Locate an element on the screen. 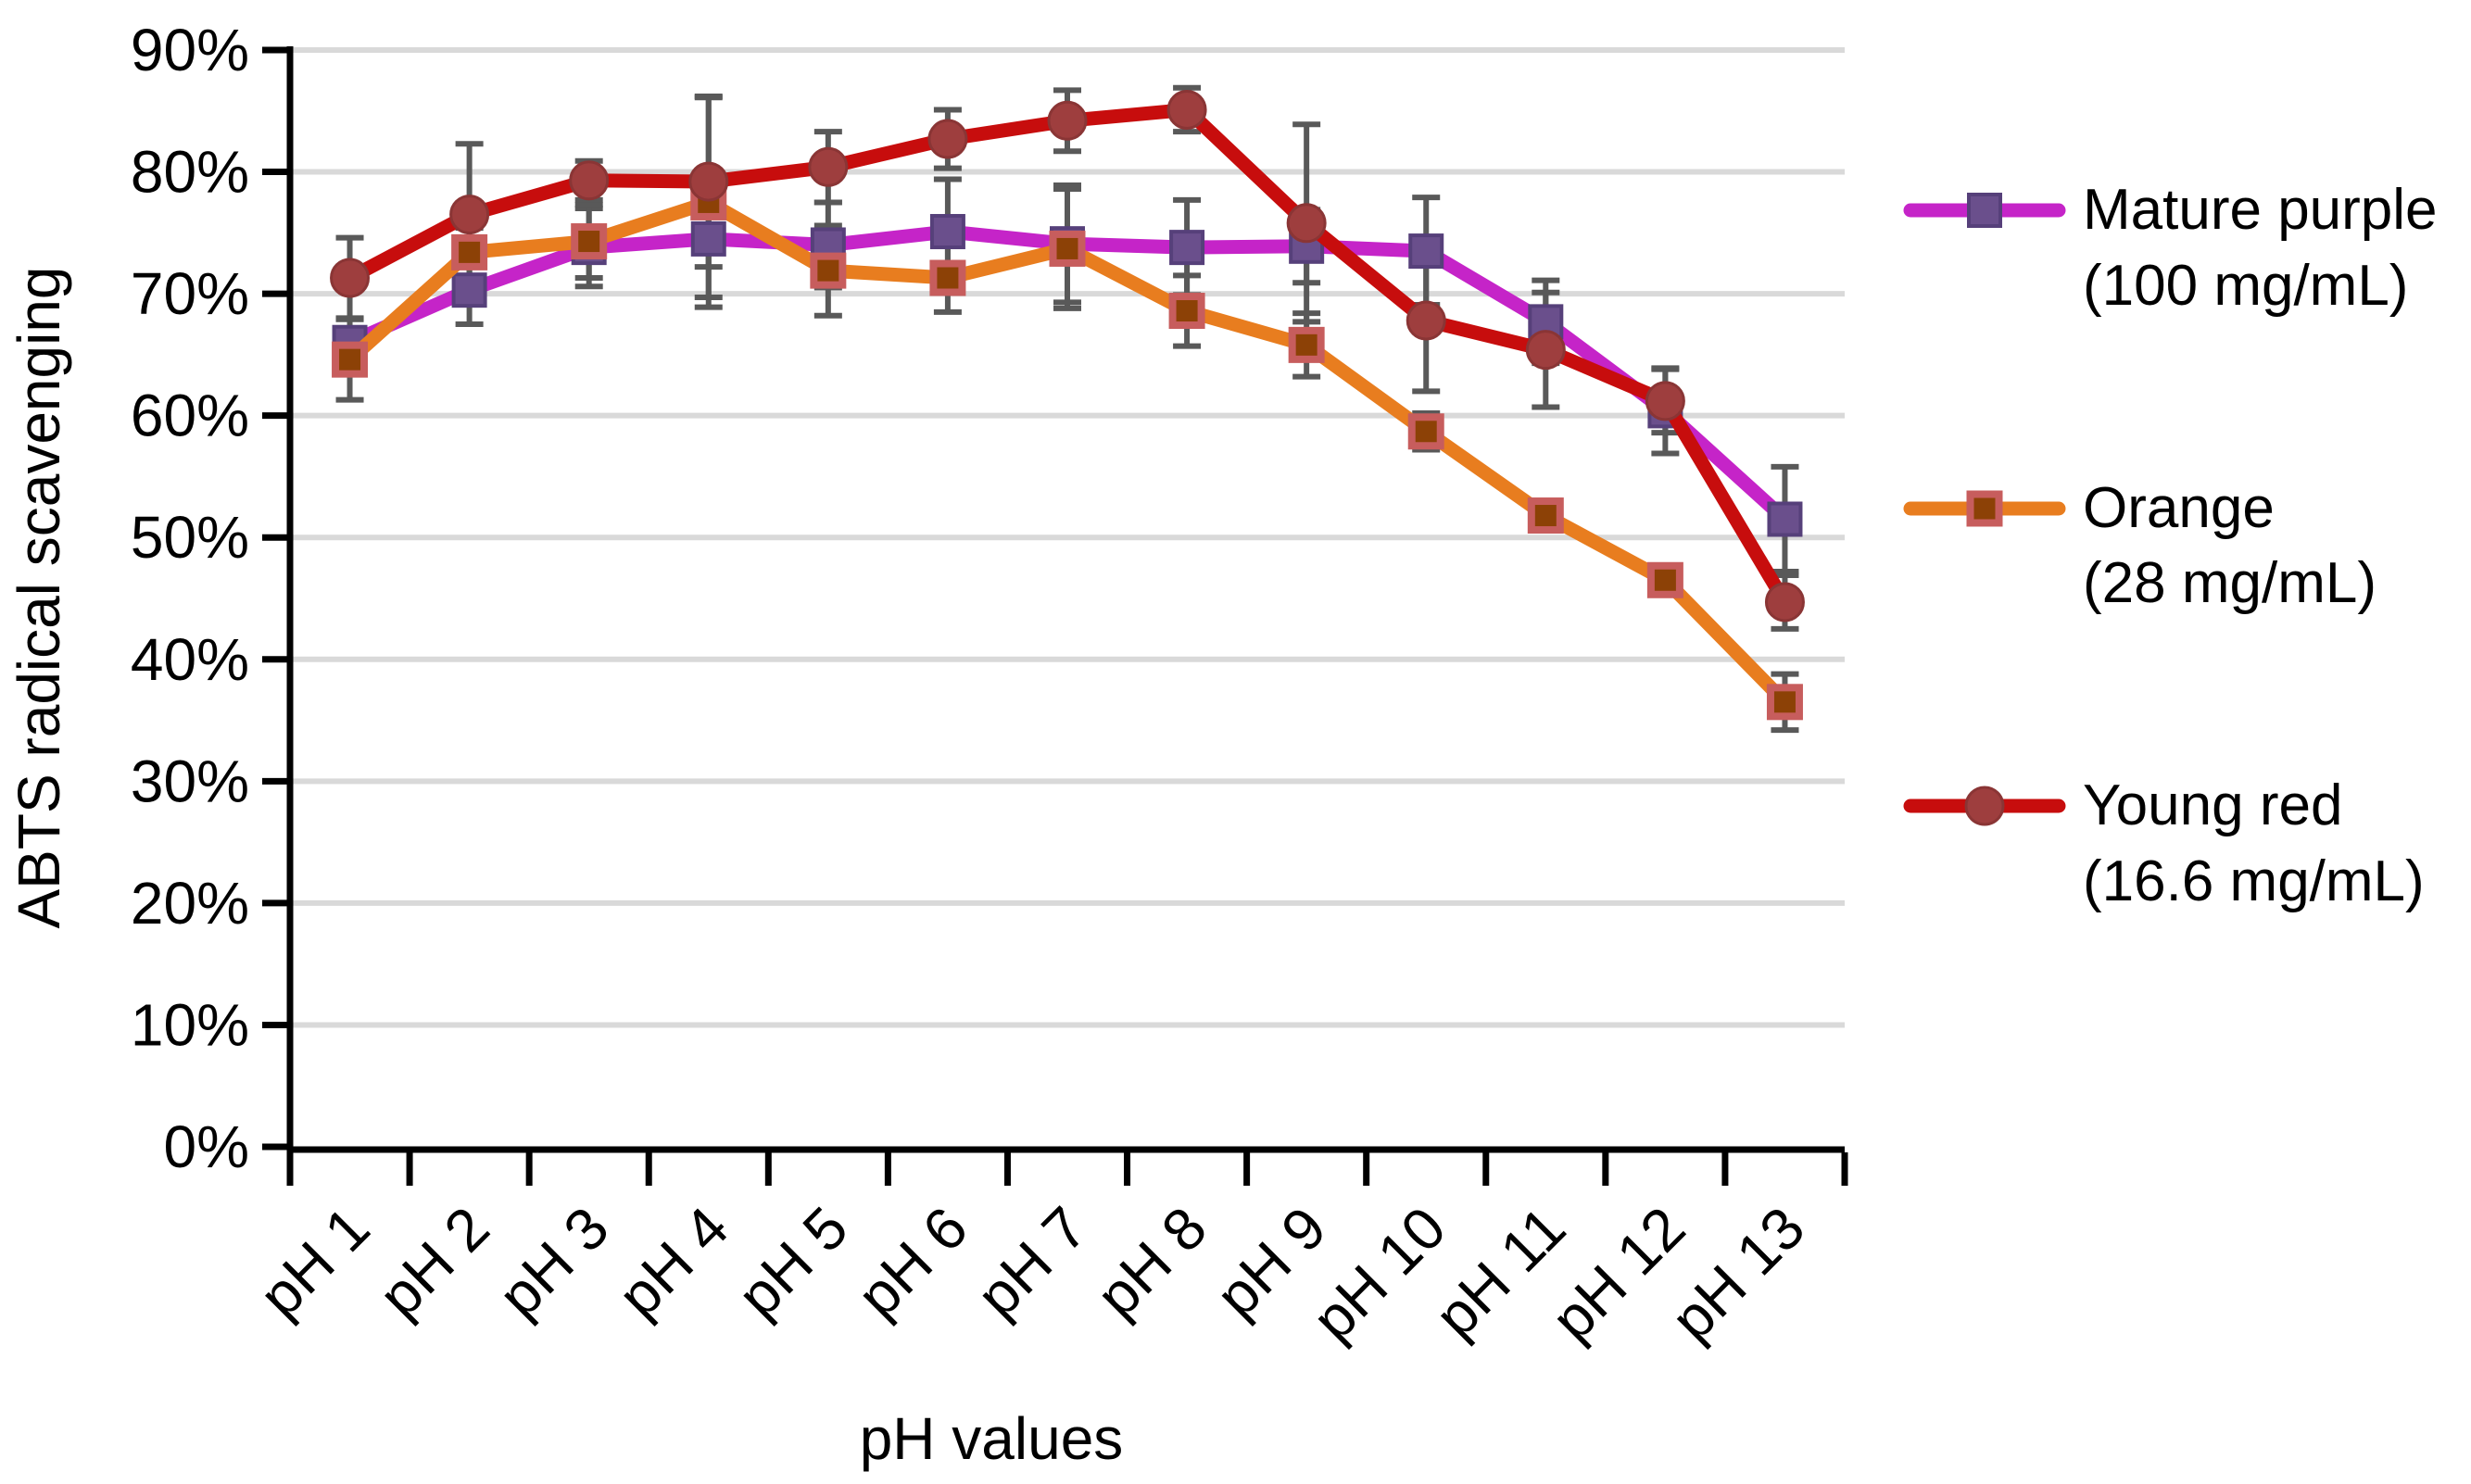  y-tick-label: 90% is located at coordinates (190, 50).